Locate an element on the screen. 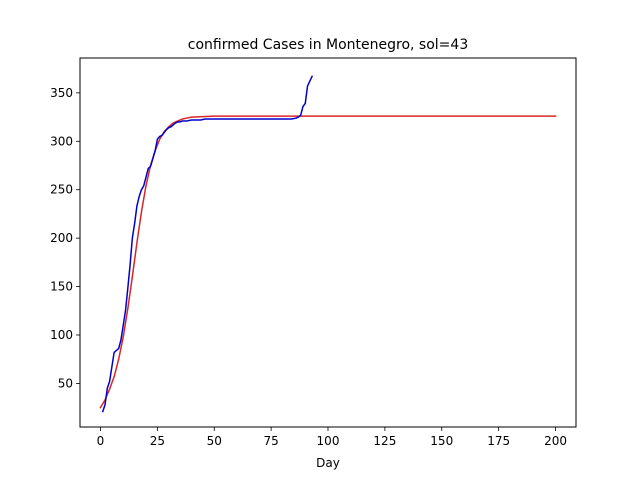 This screenshot has height=480, width=640. x-tick-label: 150 is located at coordinates (441, 441).